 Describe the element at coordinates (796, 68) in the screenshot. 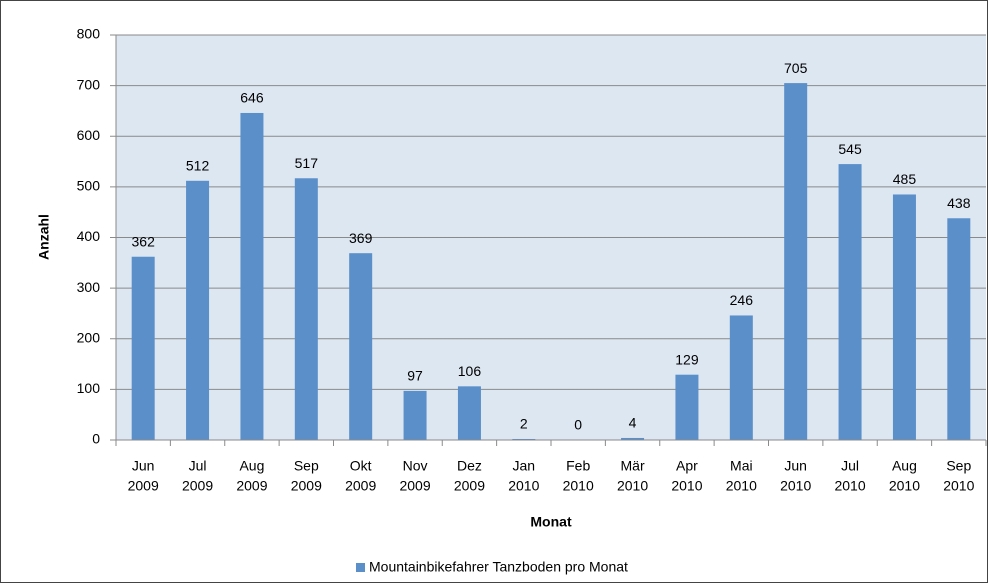

I see `value-label: 705` at that location.